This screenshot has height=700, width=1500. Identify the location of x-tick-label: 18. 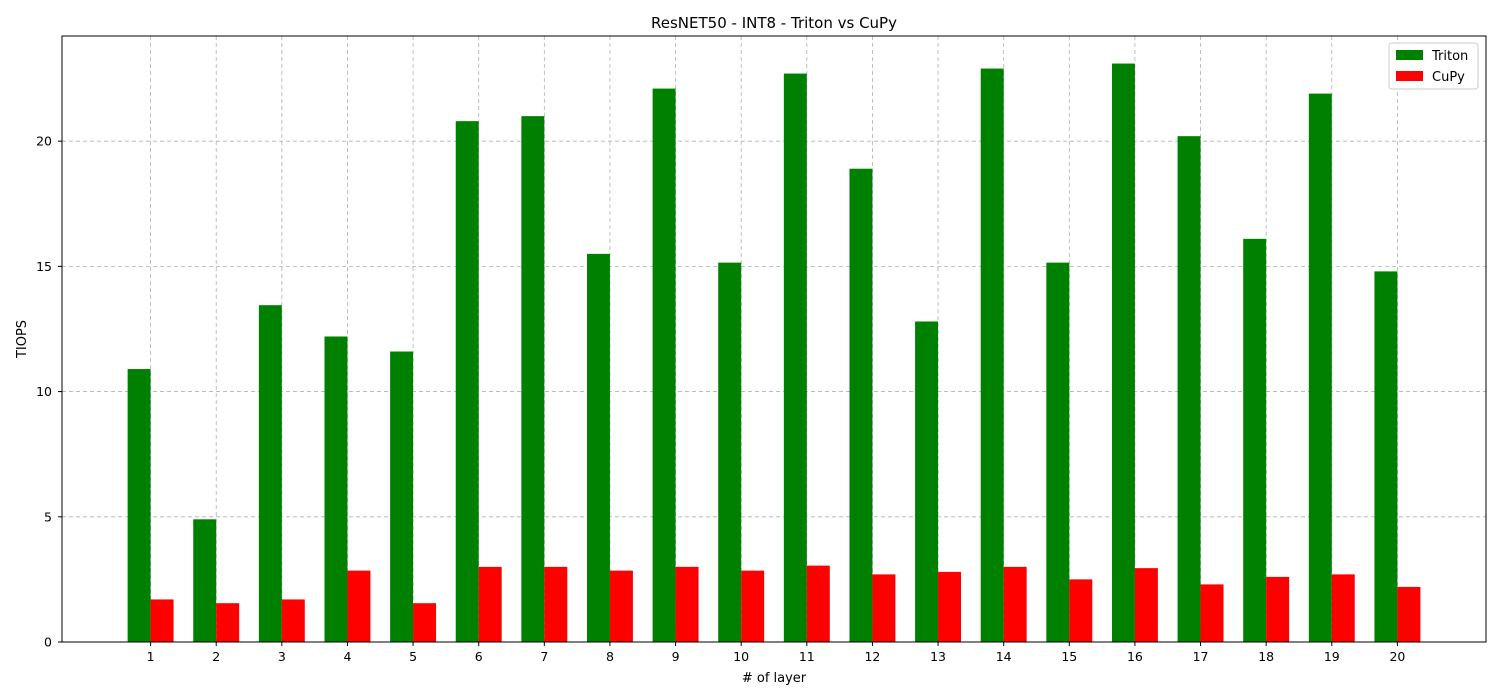
(1266, 656).